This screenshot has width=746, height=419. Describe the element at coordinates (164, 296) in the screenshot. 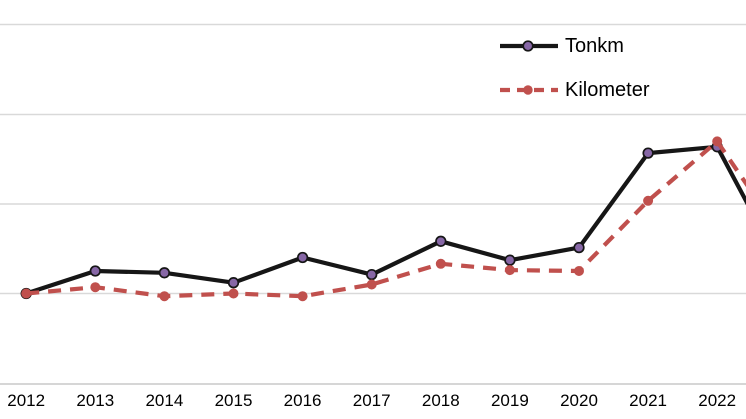

I see `data-point-kilometer-2014` at that location.